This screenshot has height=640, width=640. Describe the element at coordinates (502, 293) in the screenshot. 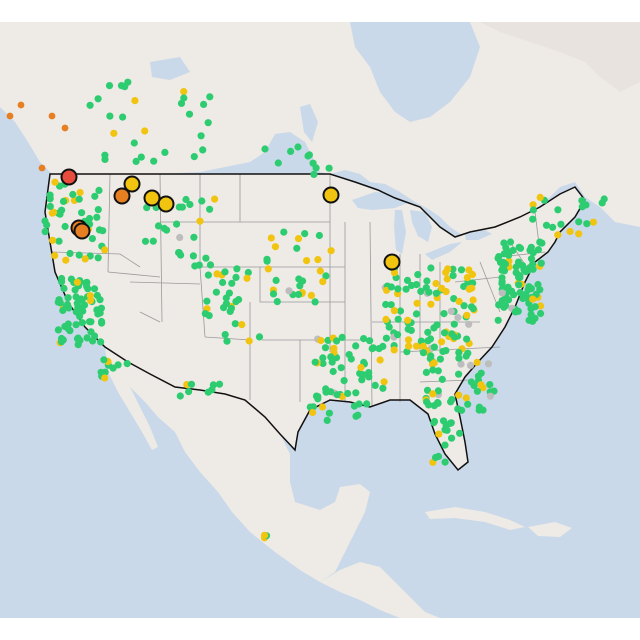

I see `site-marker-no-data` at that location.